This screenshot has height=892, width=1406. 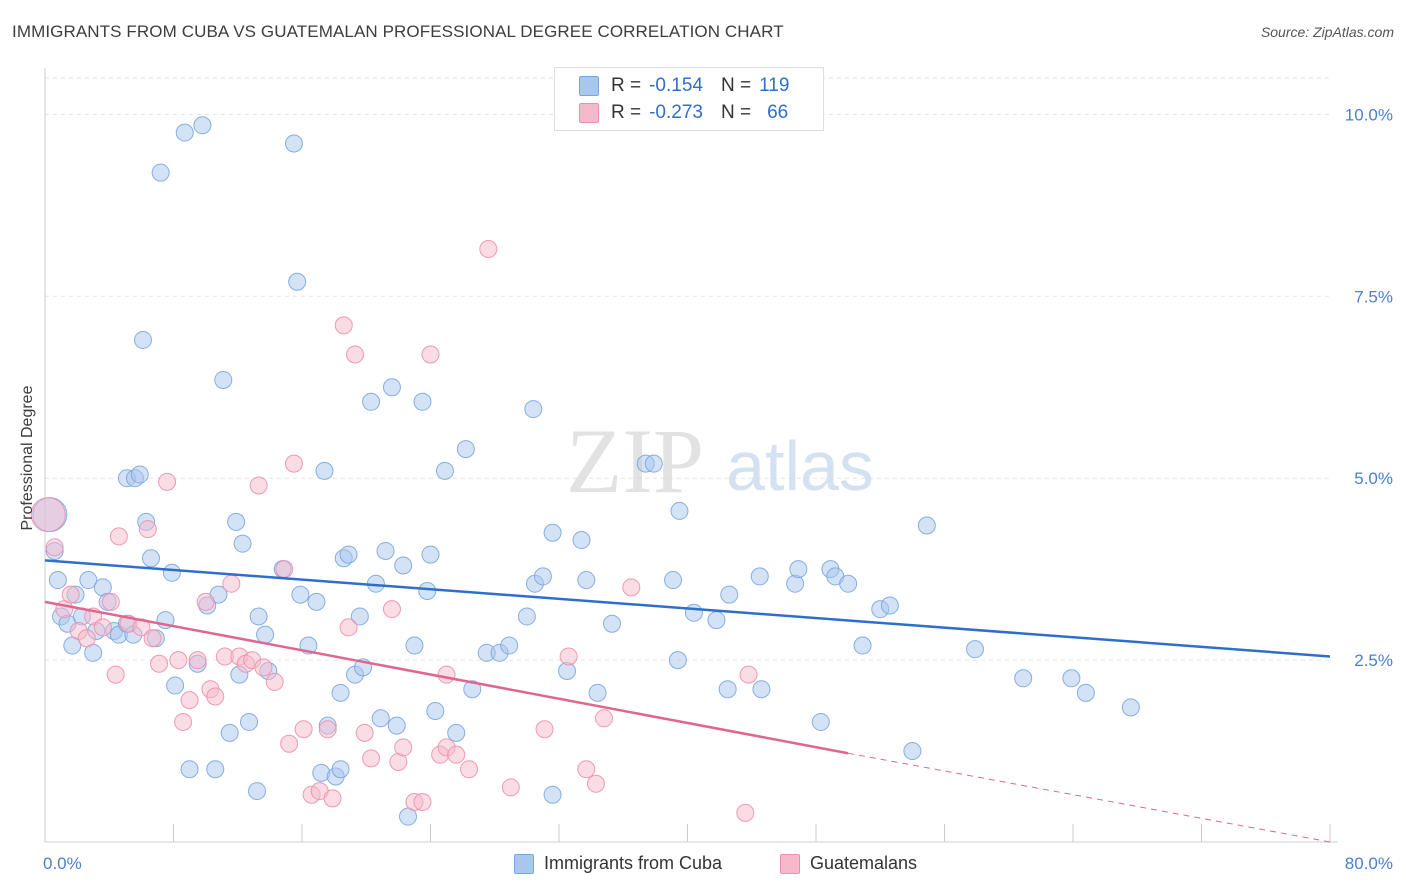 I want to click on legend-n-value: 119, so click(x=774, y=85).